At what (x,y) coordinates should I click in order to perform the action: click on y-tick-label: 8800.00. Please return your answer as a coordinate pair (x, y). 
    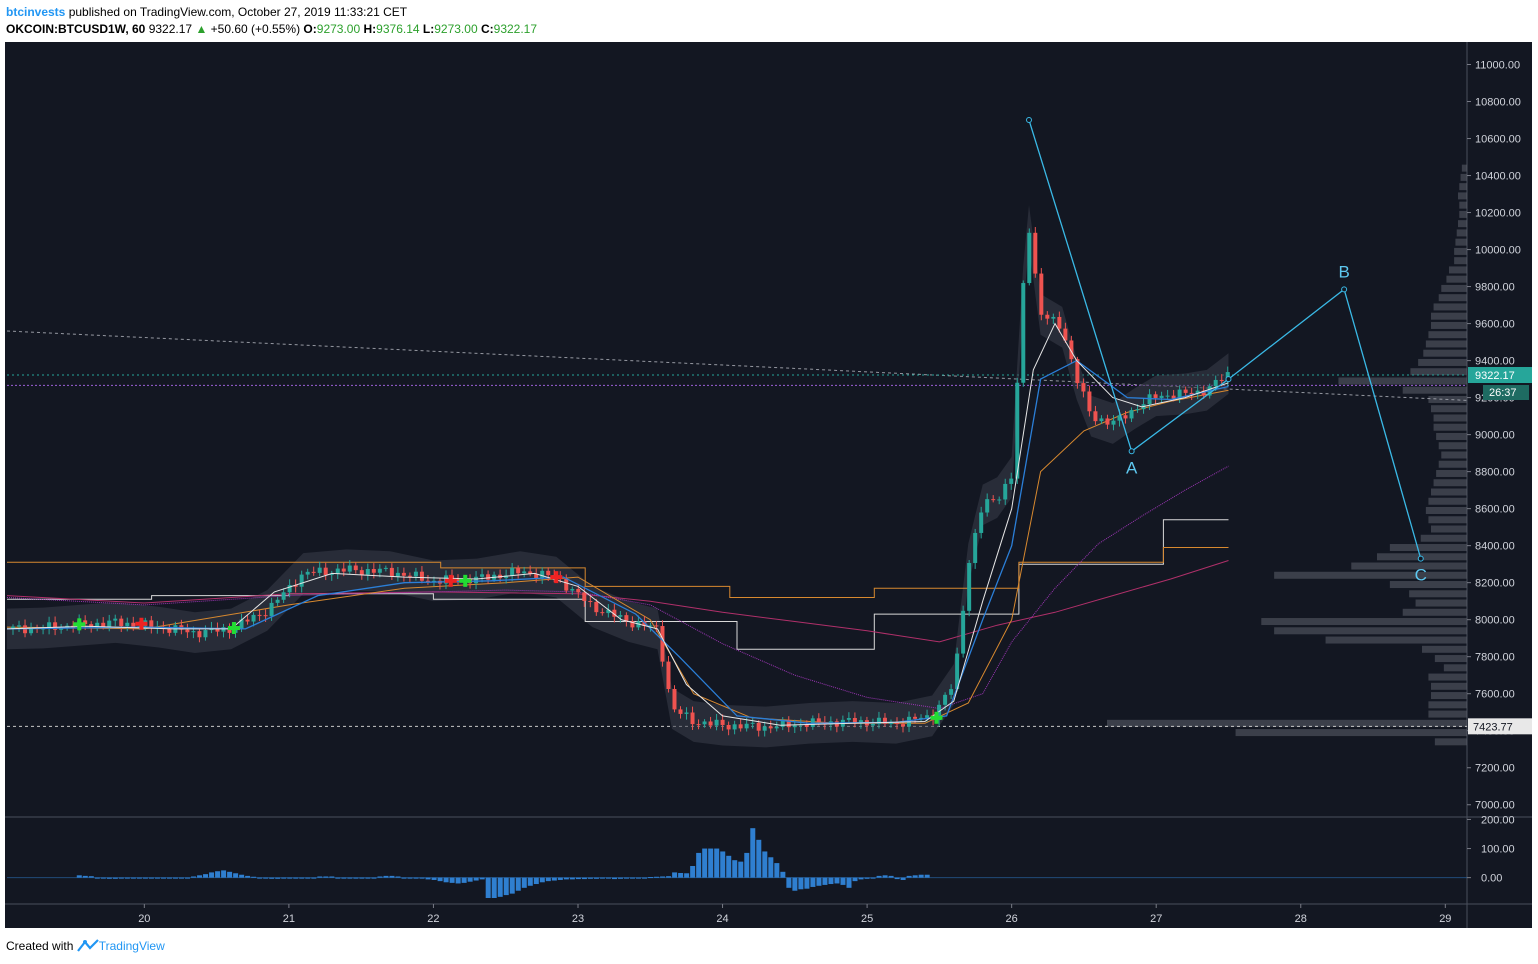
    Looking at the image, I should click on (1495, 473).